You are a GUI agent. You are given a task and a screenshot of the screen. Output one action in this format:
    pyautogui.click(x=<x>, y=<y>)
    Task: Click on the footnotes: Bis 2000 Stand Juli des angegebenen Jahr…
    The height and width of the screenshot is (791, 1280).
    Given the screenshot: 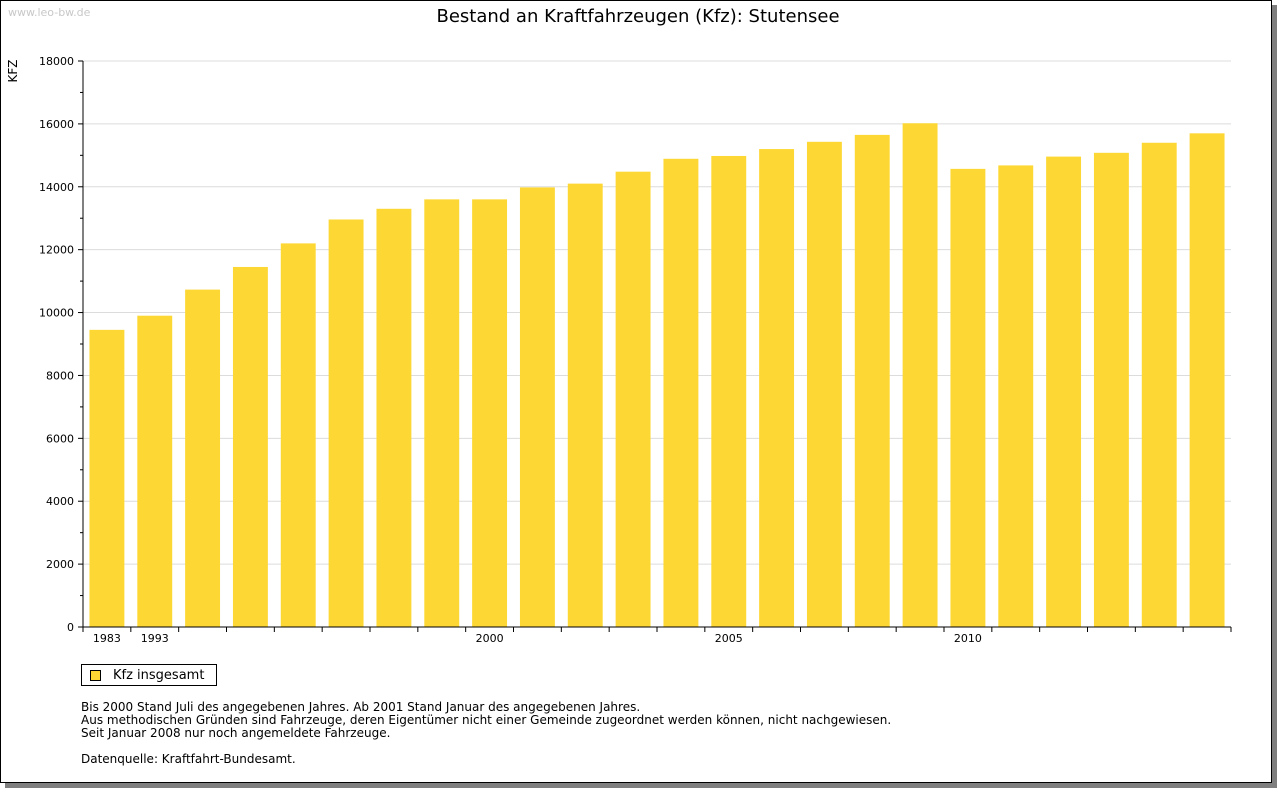 What is the action you would take?
    pyautogui.click(x=486, y=733)
    